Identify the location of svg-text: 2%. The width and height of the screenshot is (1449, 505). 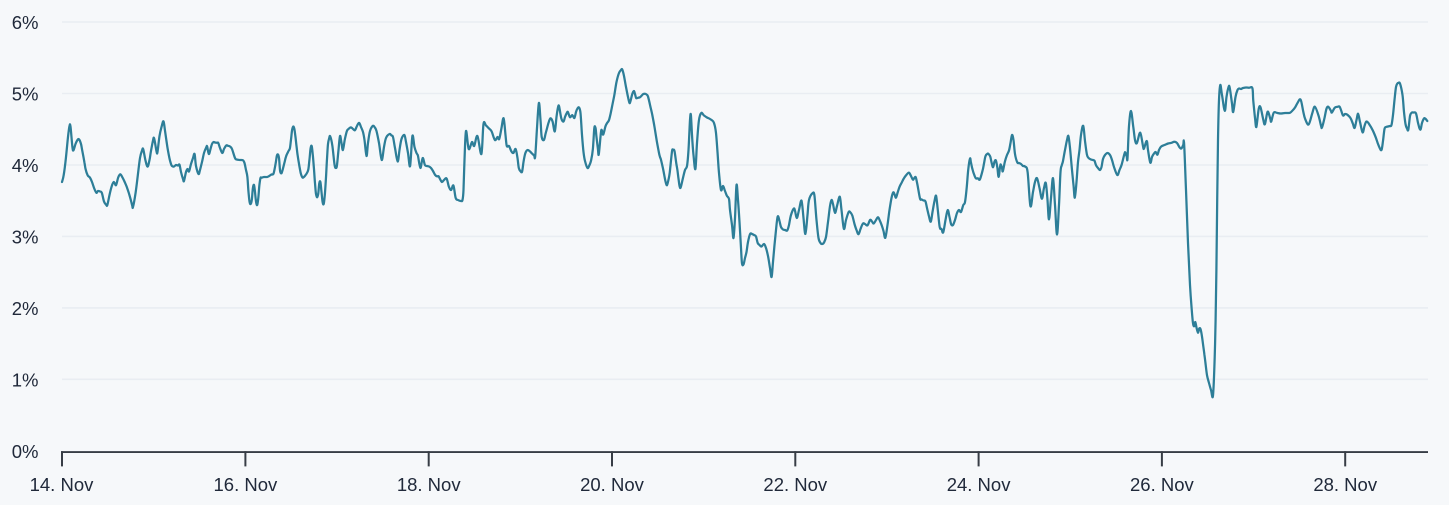
(25, 308).